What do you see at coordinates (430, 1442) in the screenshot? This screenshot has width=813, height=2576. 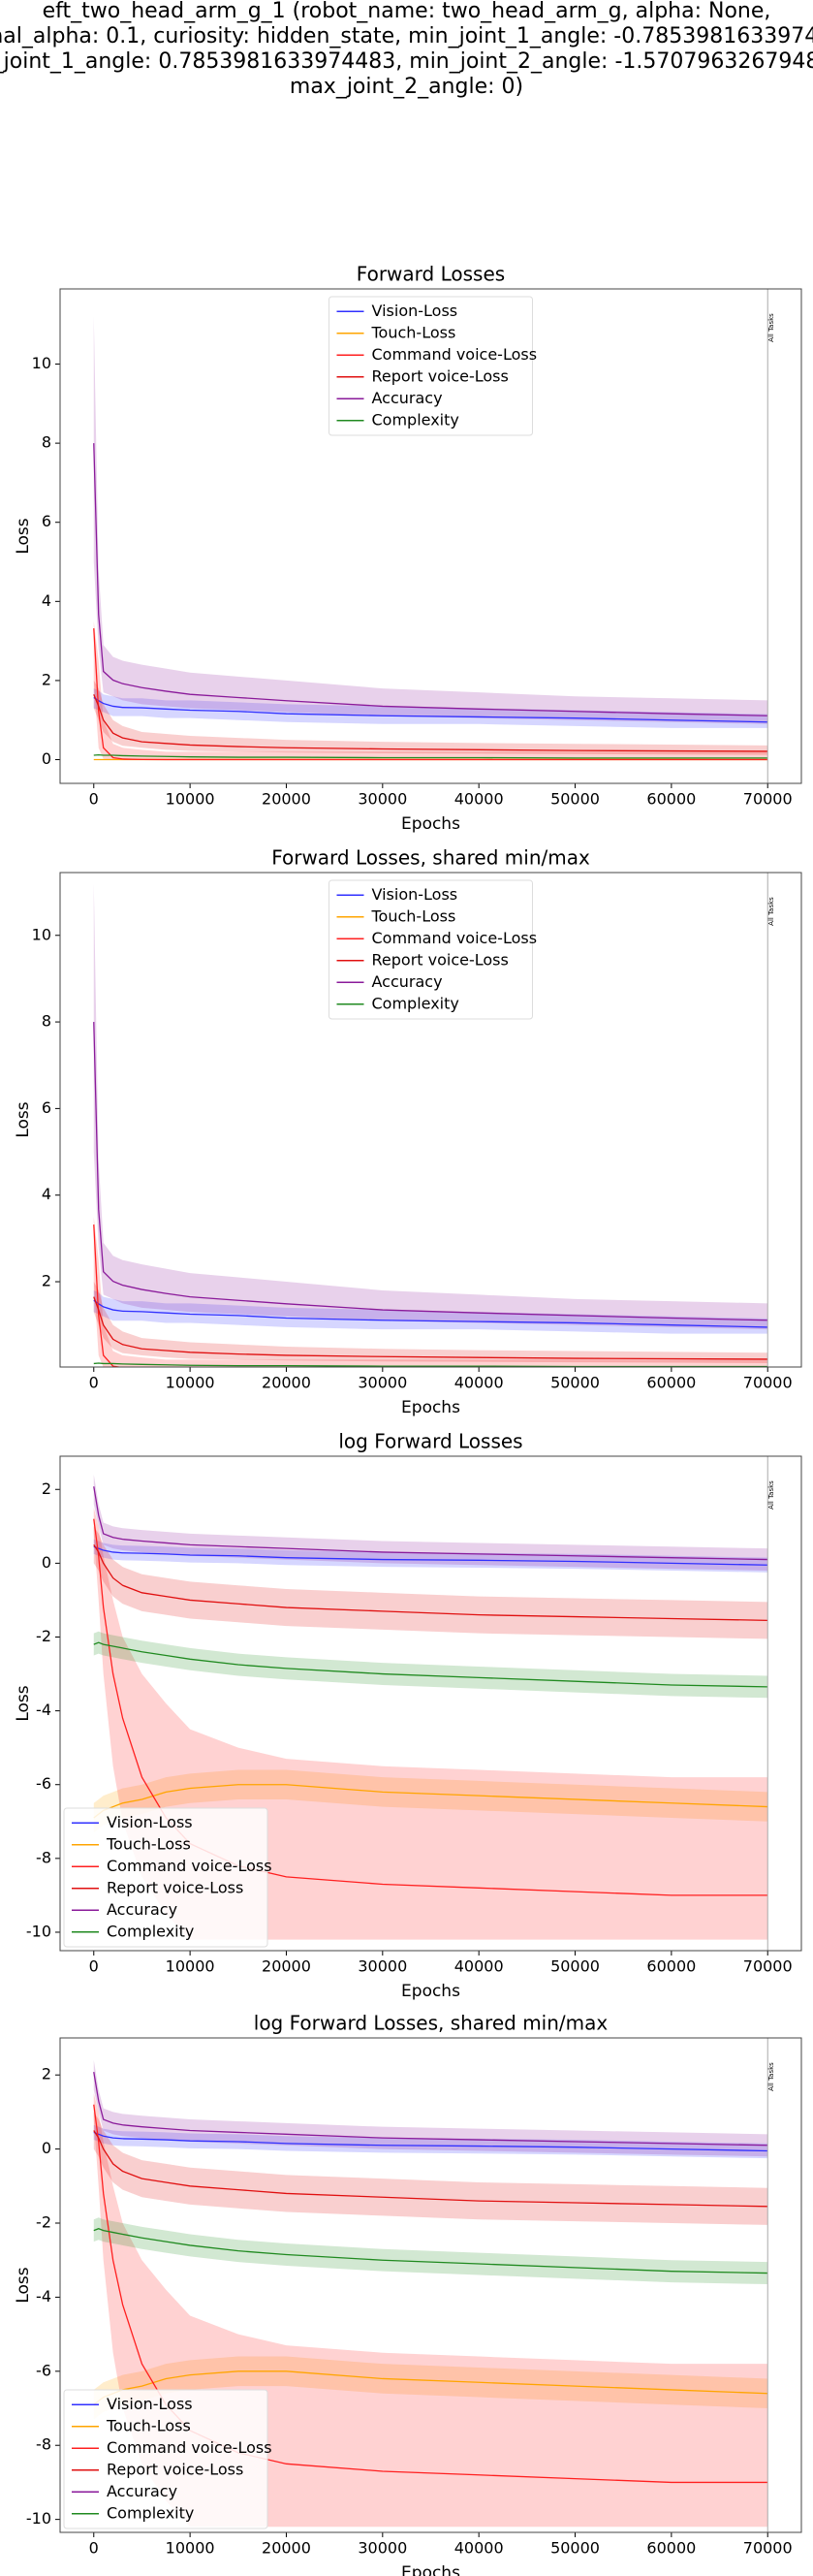 I see `chart-title: log Forward Losses` at bounding box center [430, 1442].